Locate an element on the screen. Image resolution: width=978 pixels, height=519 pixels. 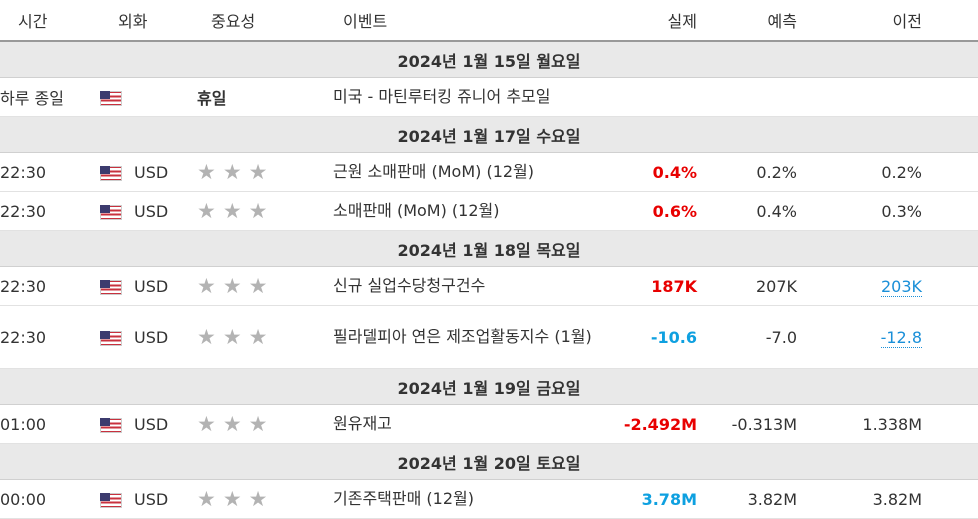
day-header-row: 2024년 1월 18일 목요일 is located at coordinates (489, 248).